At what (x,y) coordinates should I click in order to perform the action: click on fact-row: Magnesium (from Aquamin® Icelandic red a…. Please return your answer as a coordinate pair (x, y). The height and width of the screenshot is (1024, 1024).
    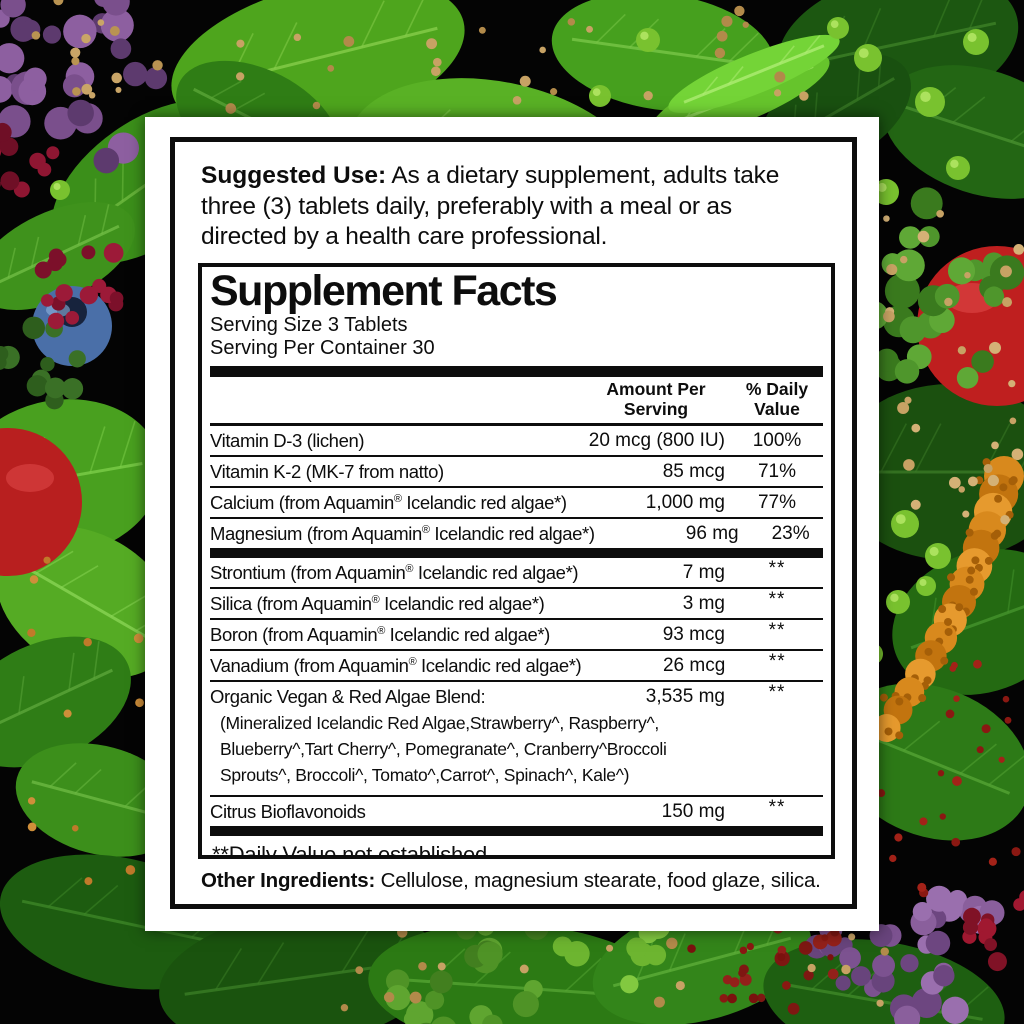
    Looking at the image, I should click on (516, 533).